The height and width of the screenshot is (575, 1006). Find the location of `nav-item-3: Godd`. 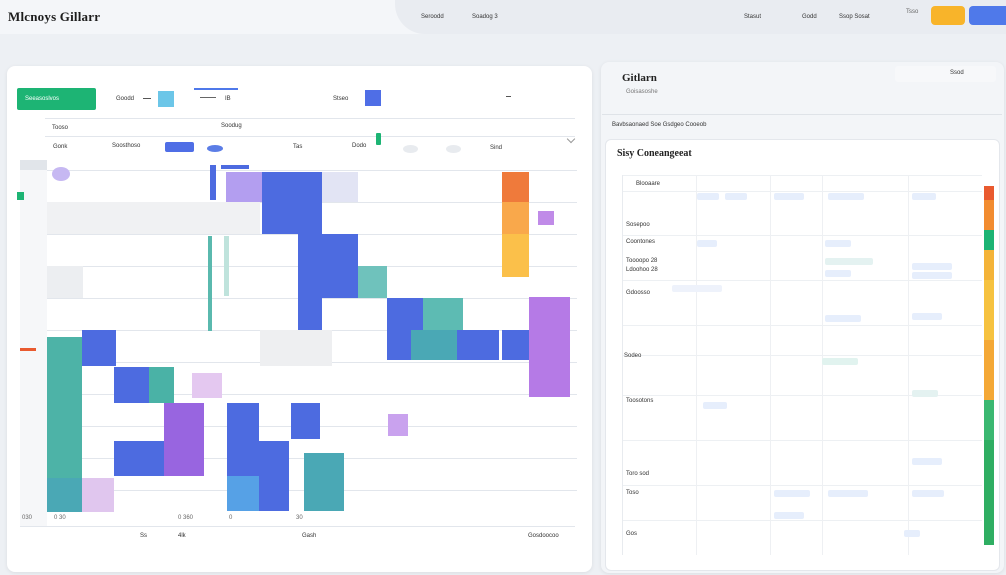

nav-item-3: Godd is located at coordinates (809, 17).